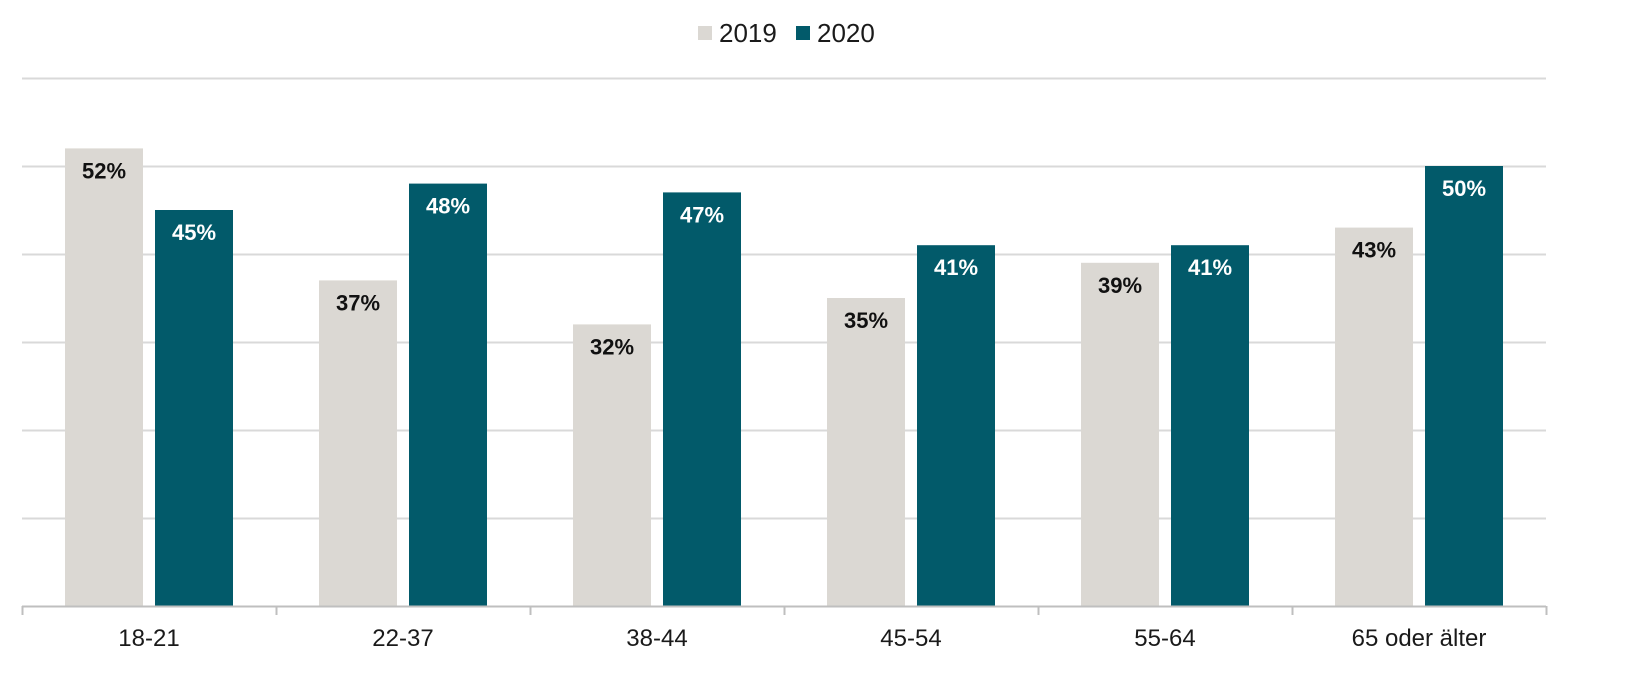 The width and height of the screenshot is (1649, 700). Describe the element at coordinates (656, 638) in the screenshot. I see `x-tick-label: 38-44` at that location.